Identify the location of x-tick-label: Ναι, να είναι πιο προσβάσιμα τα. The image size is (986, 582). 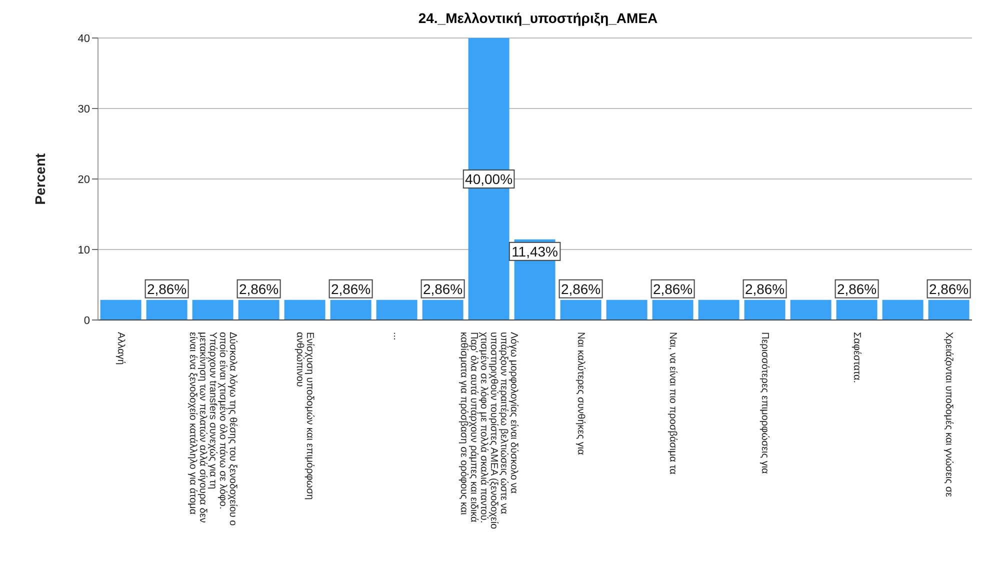
(672, 403).